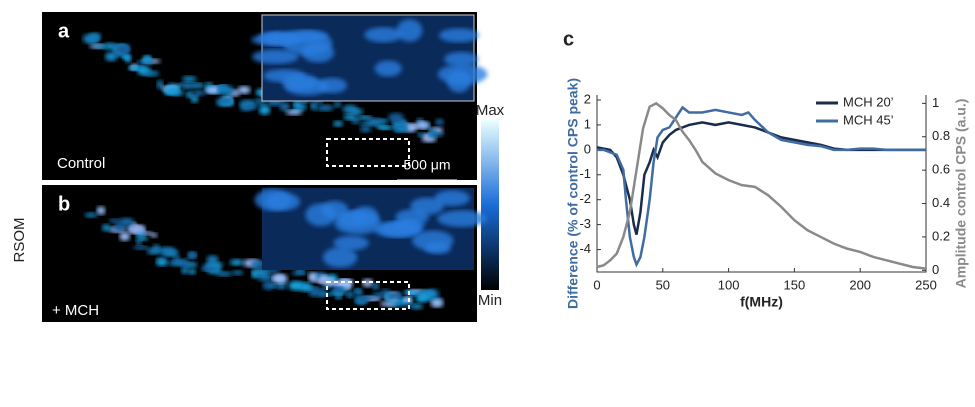 This screenshot has height=407, width=975. Describe the element at coordinates (490, 205) in the screenshot. I see `colorbar` at that location.